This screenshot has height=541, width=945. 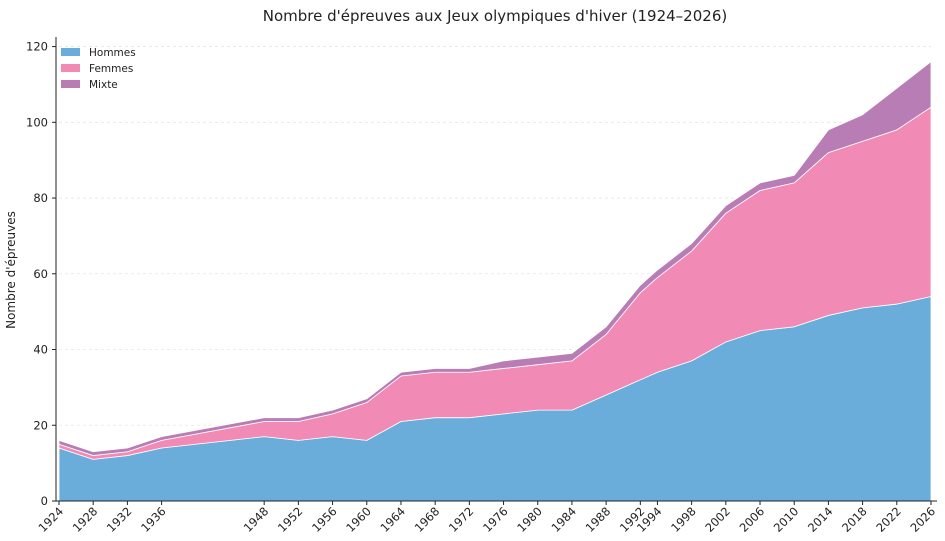 I want to click on x-tick-label: 2014, so click(x=820, y=519).